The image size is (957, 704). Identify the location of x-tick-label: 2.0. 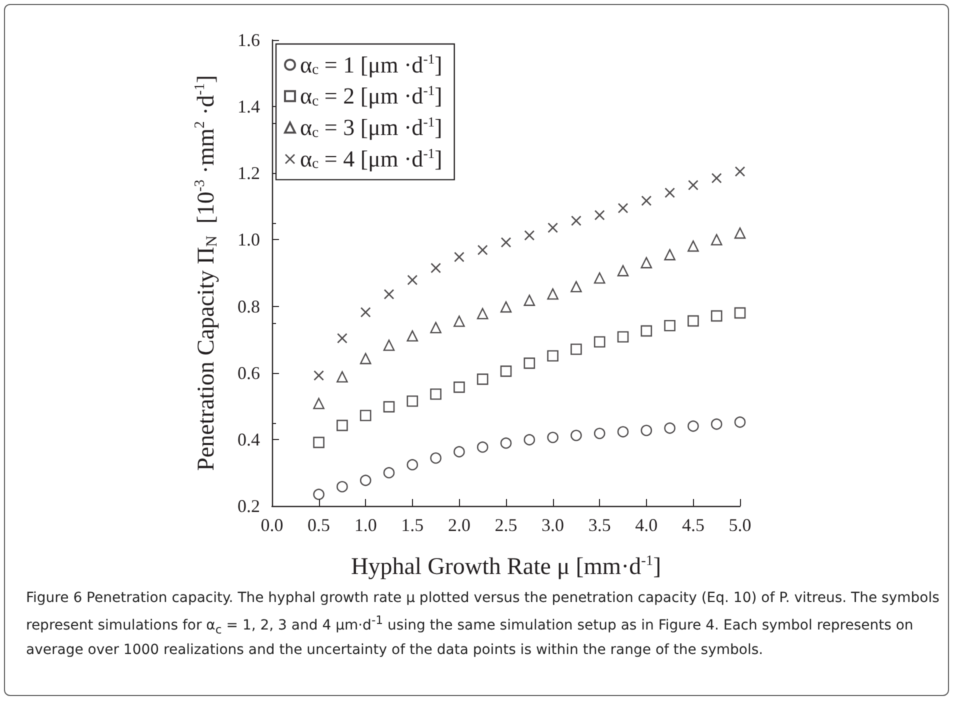
(459, 525).